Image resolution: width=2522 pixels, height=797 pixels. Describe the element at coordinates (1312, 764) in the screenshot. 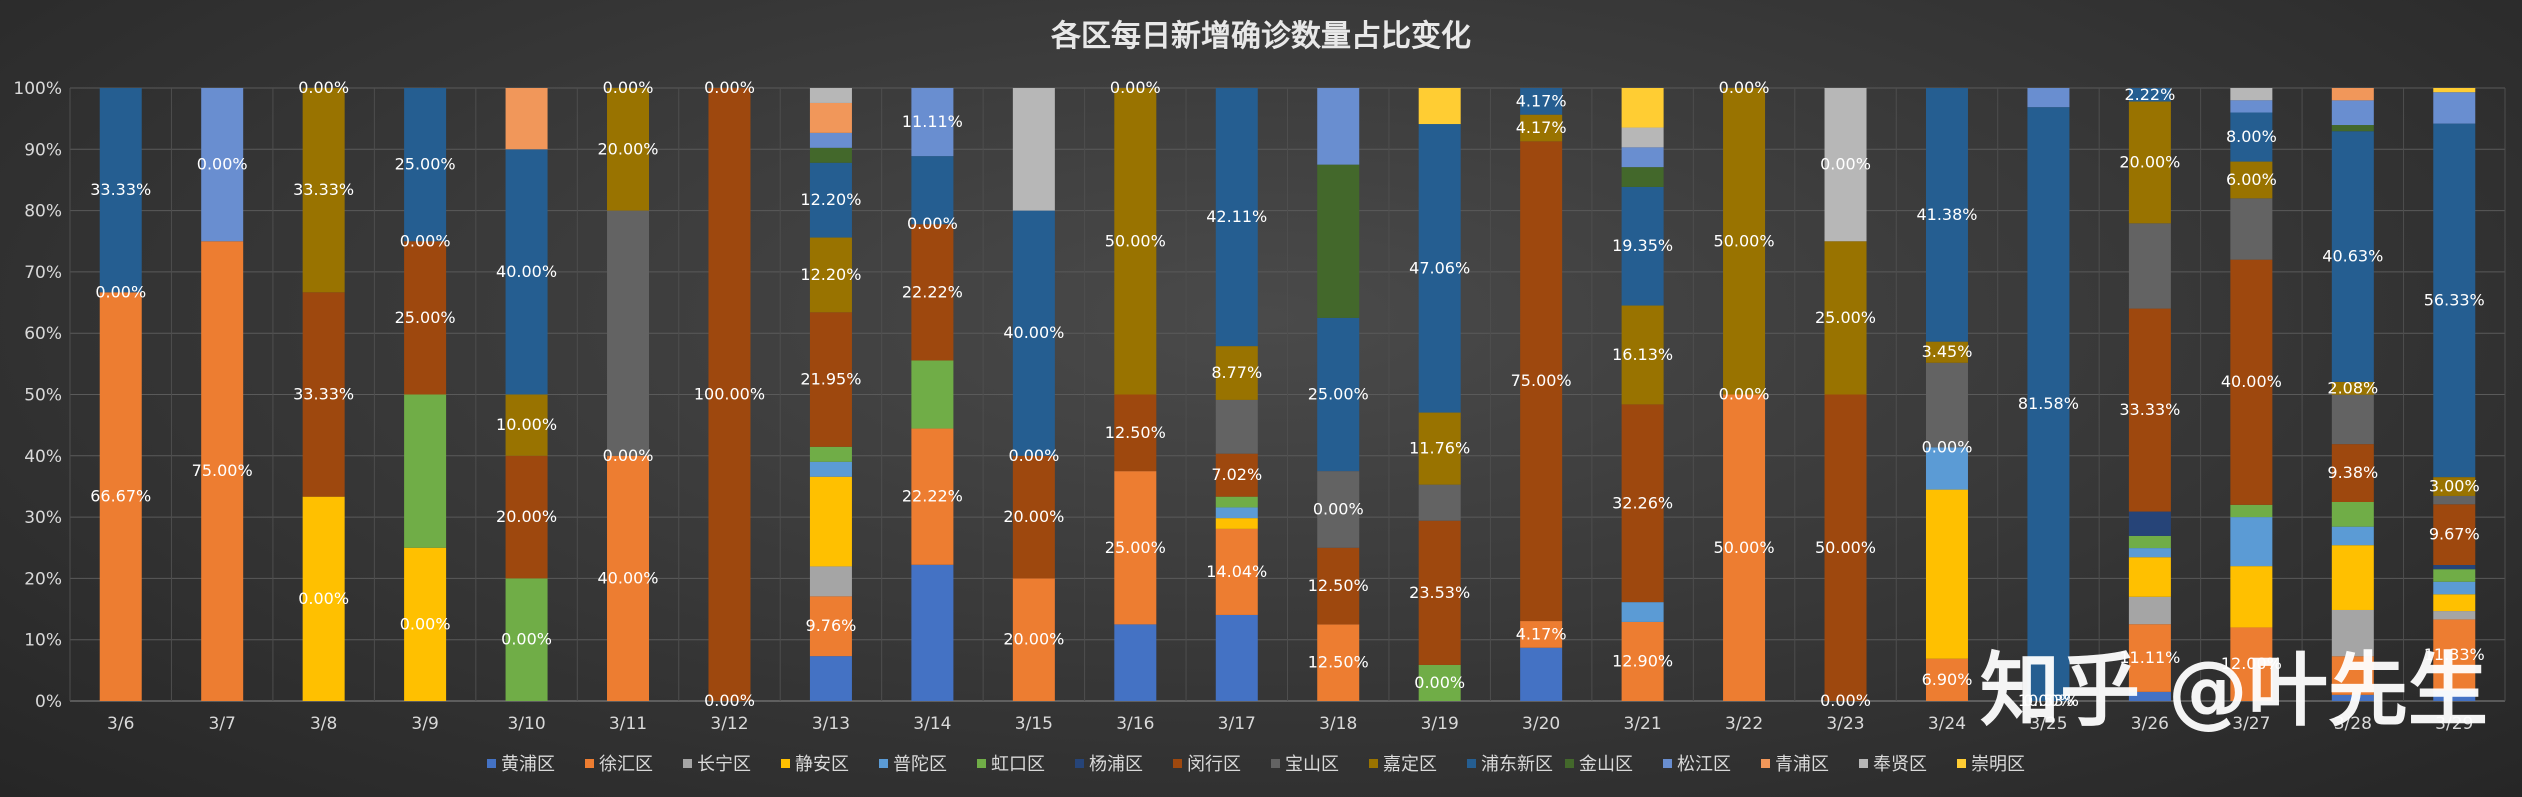

I see `legend-label: 宝山区` at that location.